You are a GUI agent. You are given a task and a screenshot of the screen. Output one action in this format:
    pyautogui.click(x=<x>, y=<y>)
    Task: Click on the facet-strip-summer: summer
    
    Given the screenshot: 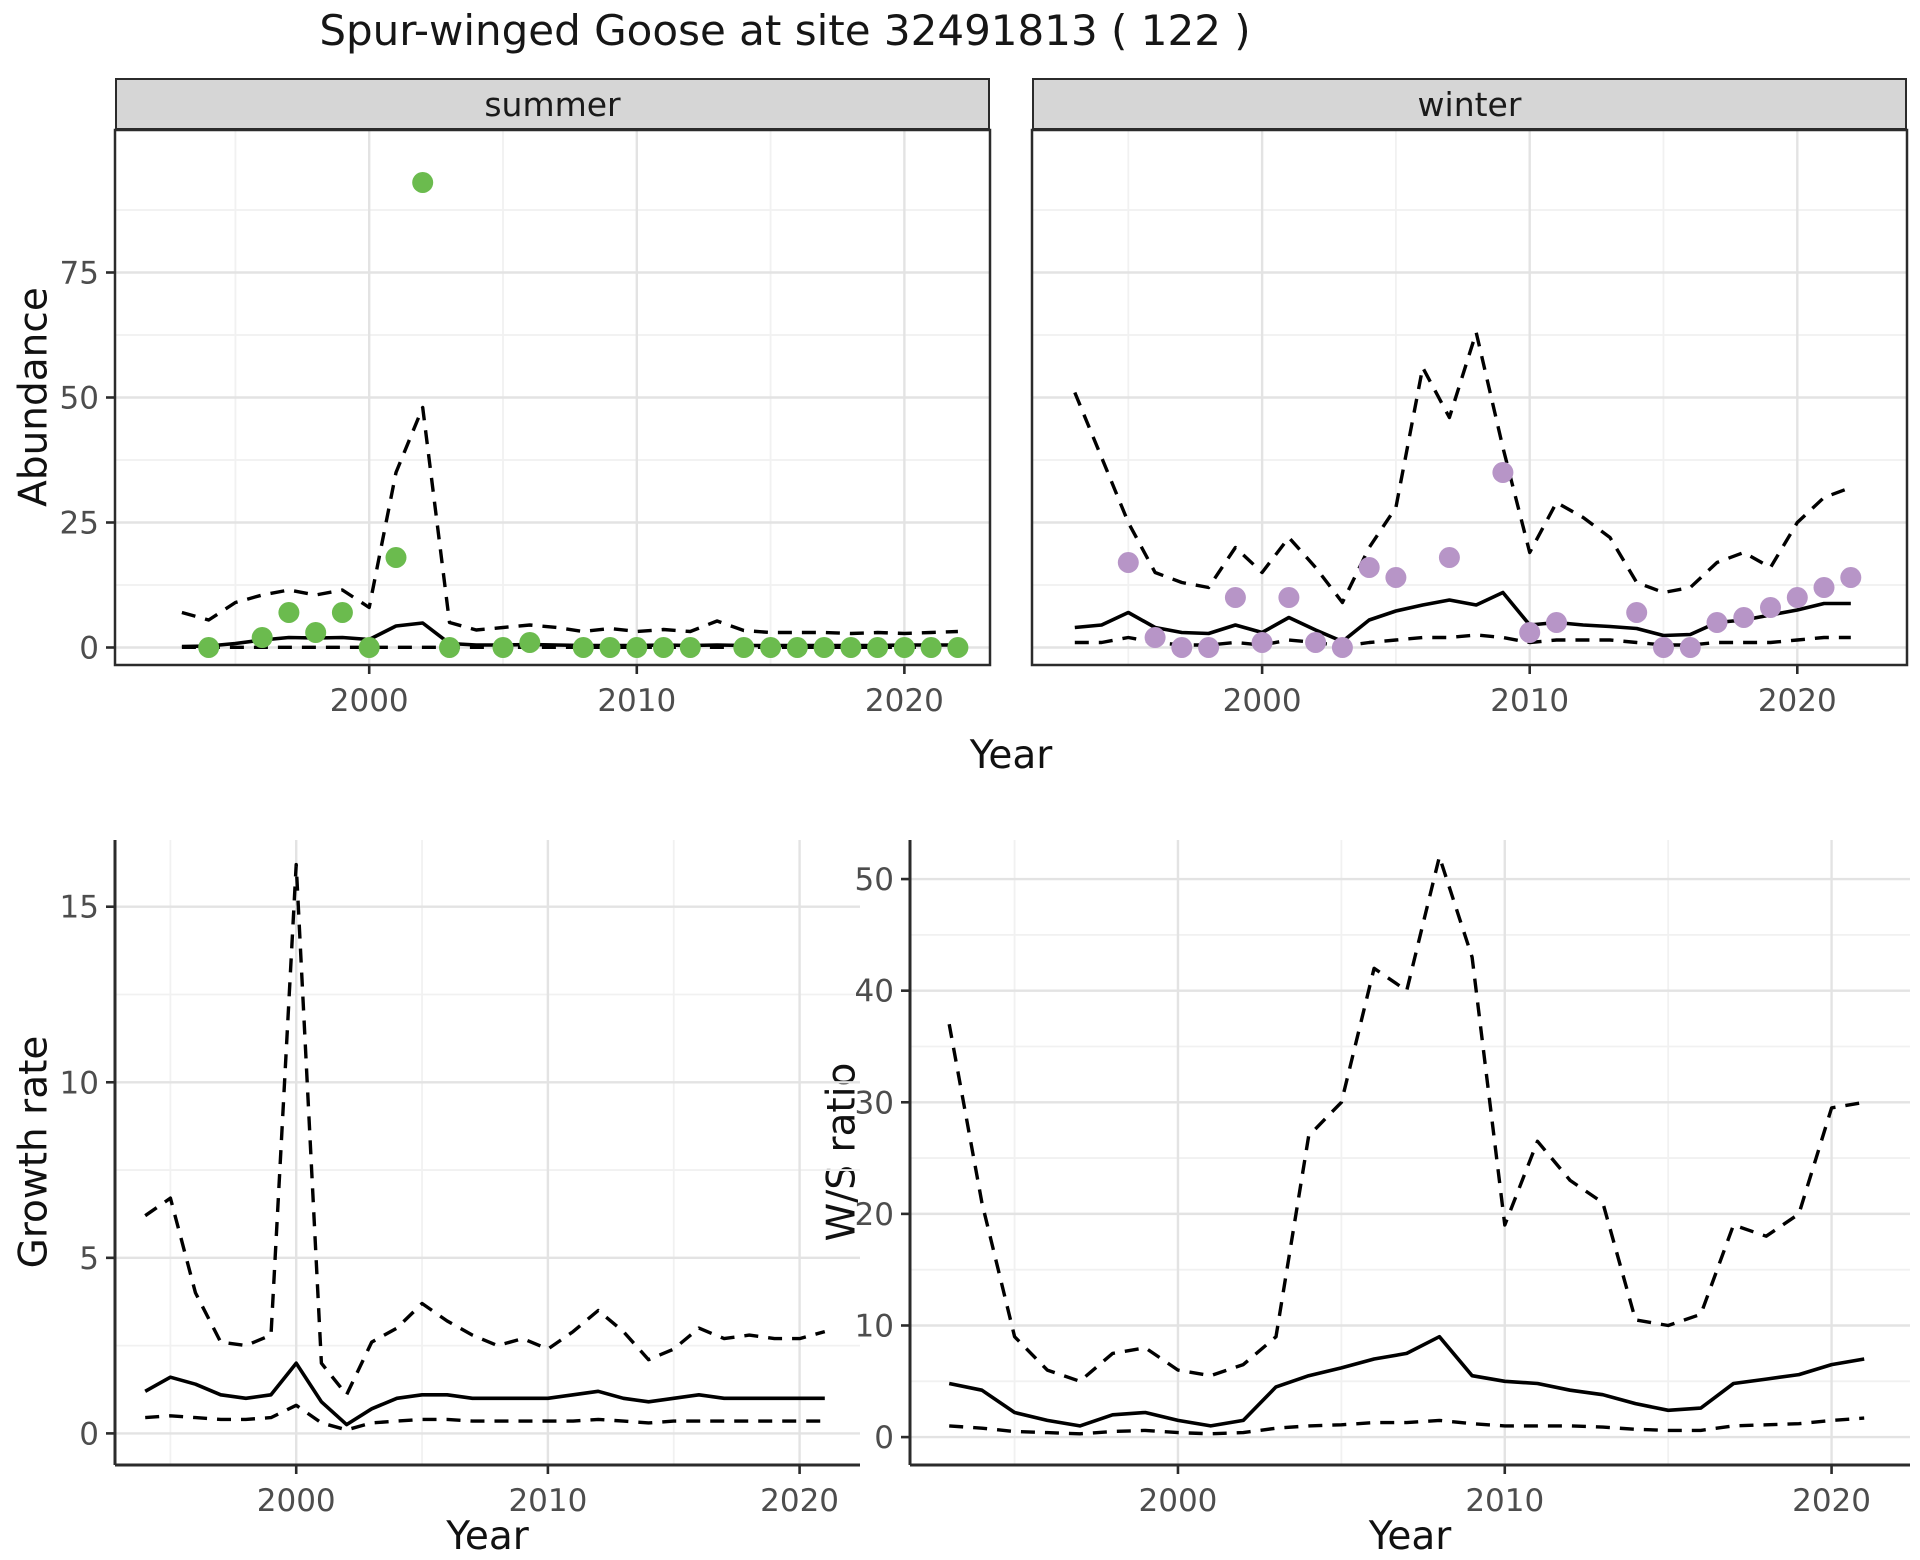 What is the action you would take?
    pyautogui.click(x=552, y=104)
    